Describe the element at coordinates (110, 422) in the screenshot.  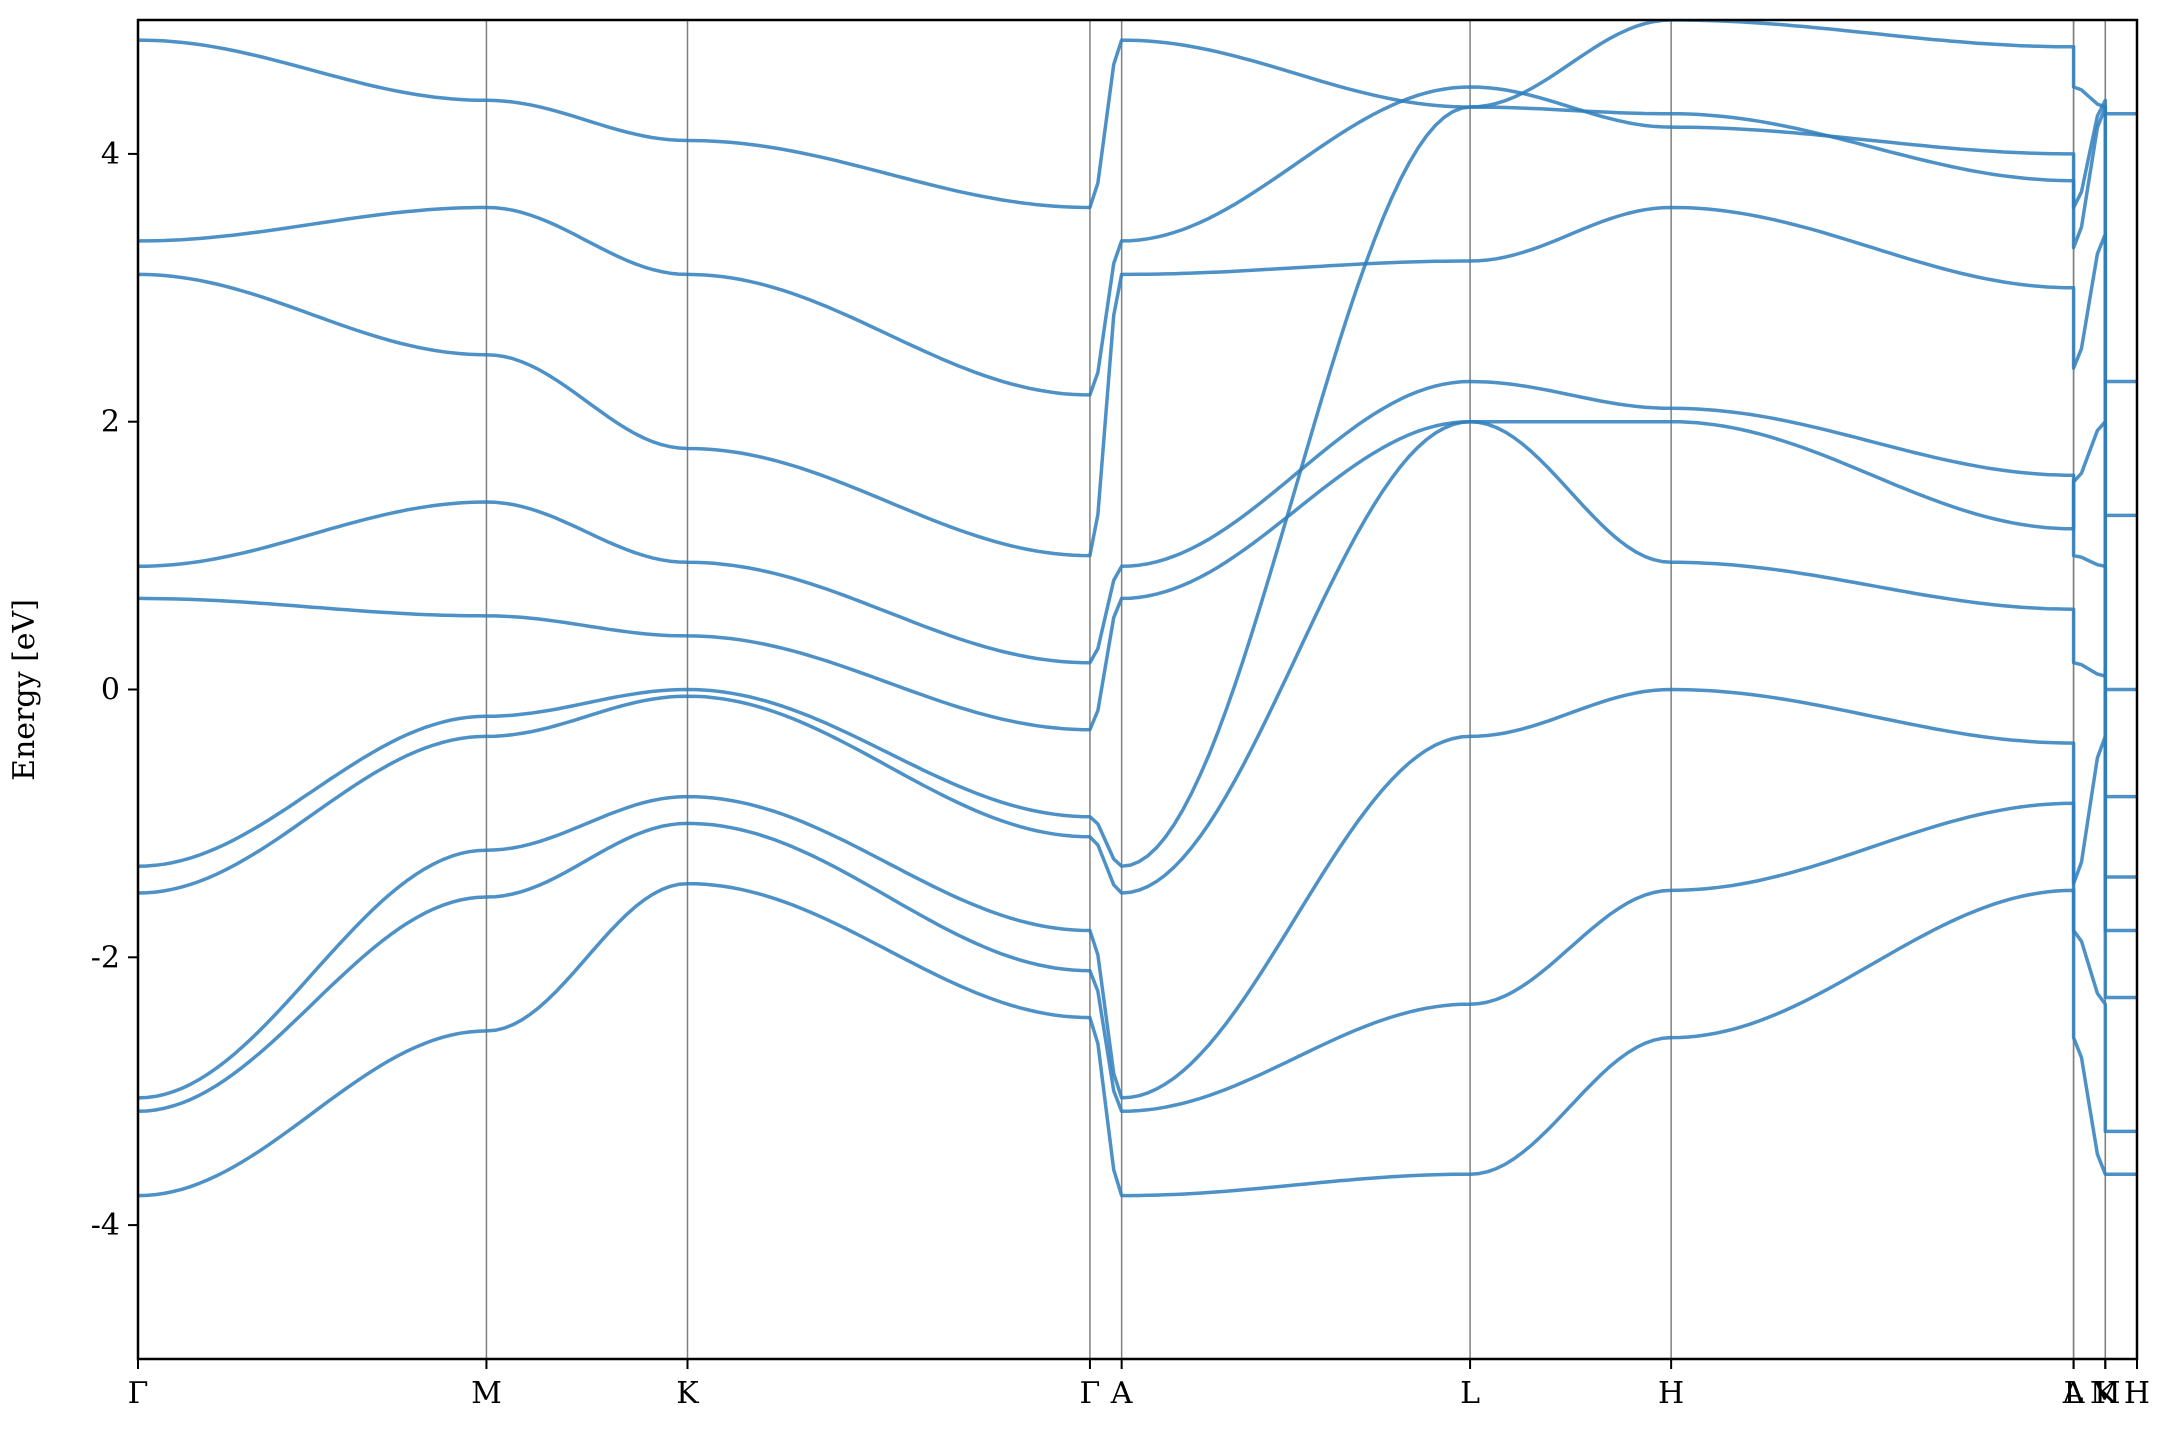
I see `y-tick-label: 2` at that location.